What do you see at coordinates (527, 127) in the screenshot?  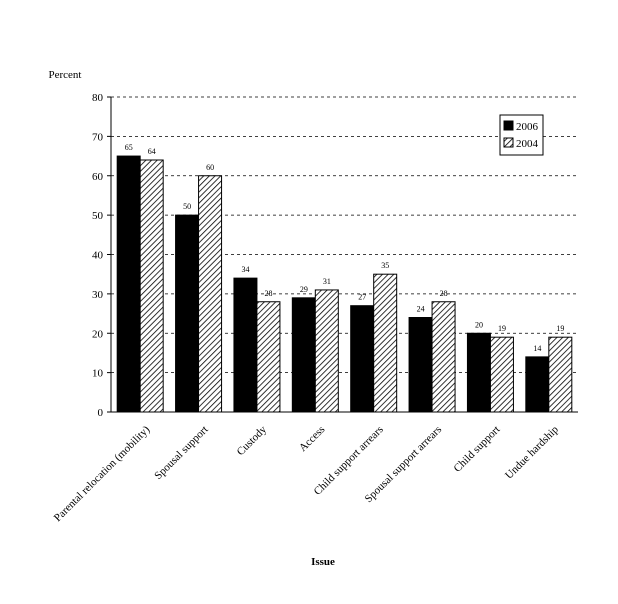 I see `legend-label: 2006` at bounding box center [527, 127].